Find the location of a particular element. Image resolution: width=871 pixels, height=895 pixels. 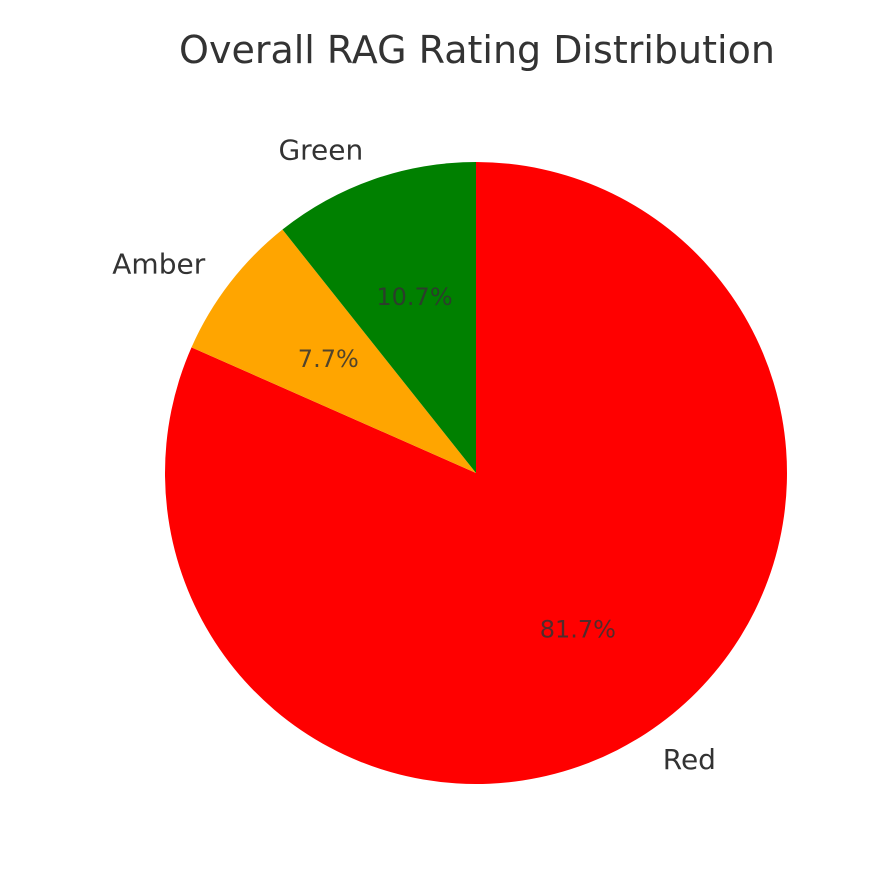

pct-label-red: 81.7% is located at coordinates (578, 629).